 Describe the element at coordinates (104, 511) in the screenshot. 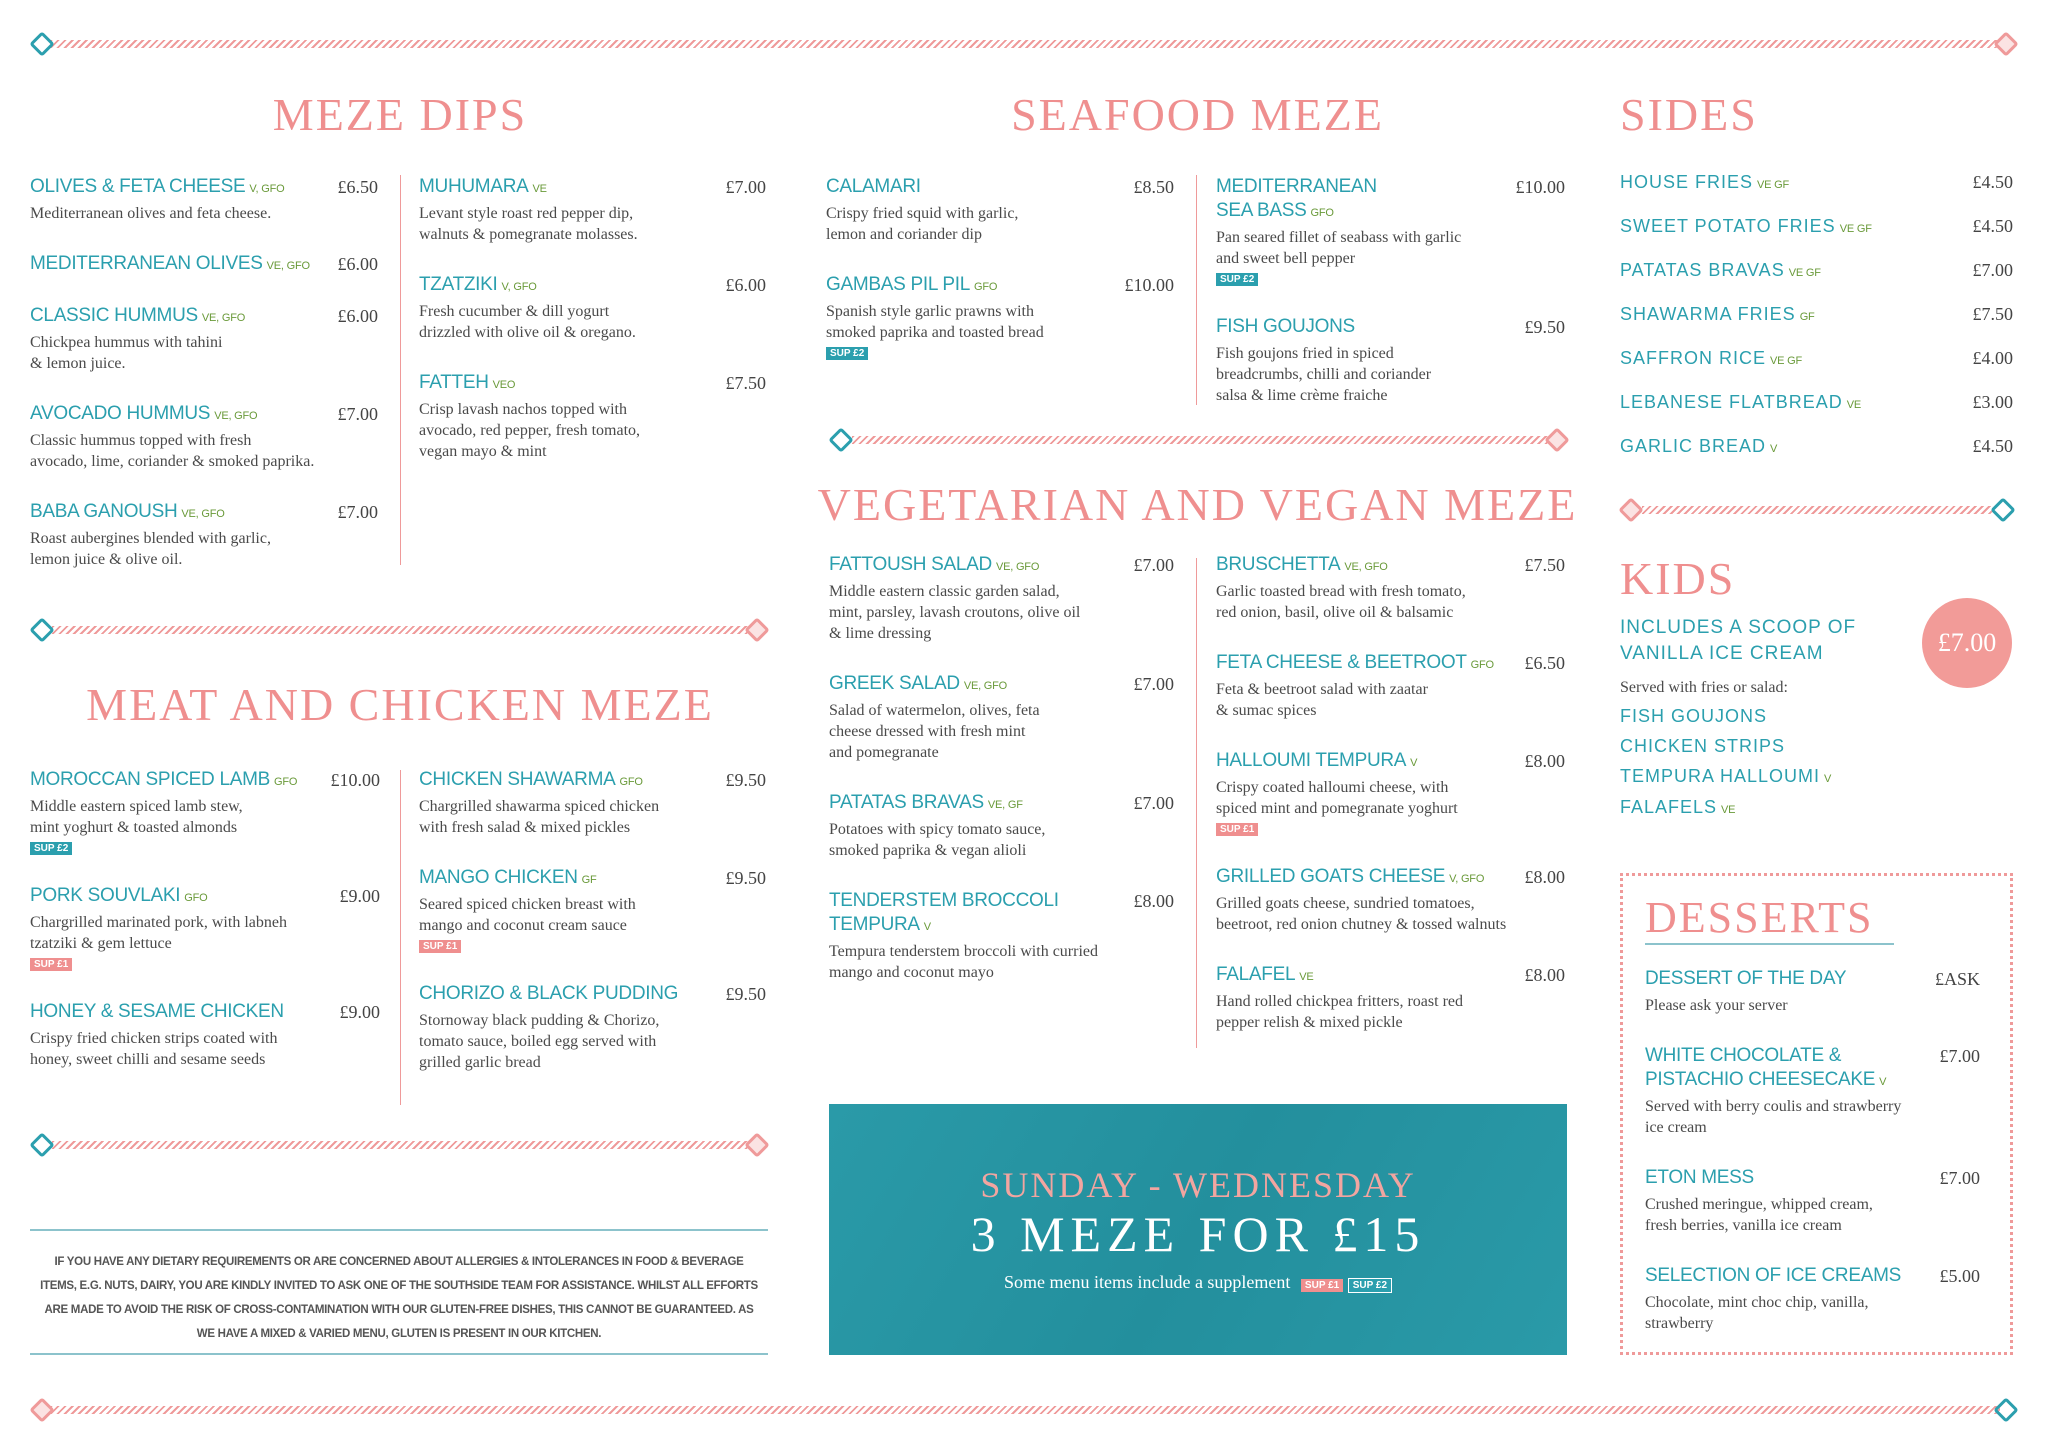

I see `item-name: BABA GANOUSH` at that location.